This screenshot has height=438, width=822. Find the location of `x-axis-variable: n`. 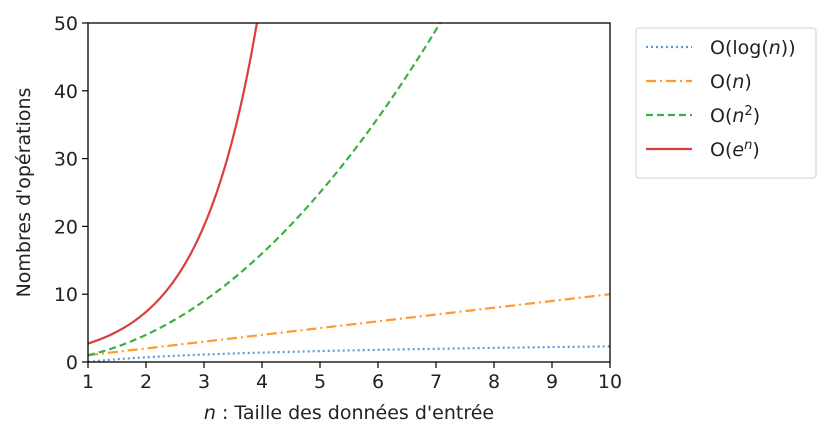

x-axis-variable: n is located at coordinates (210, 413).